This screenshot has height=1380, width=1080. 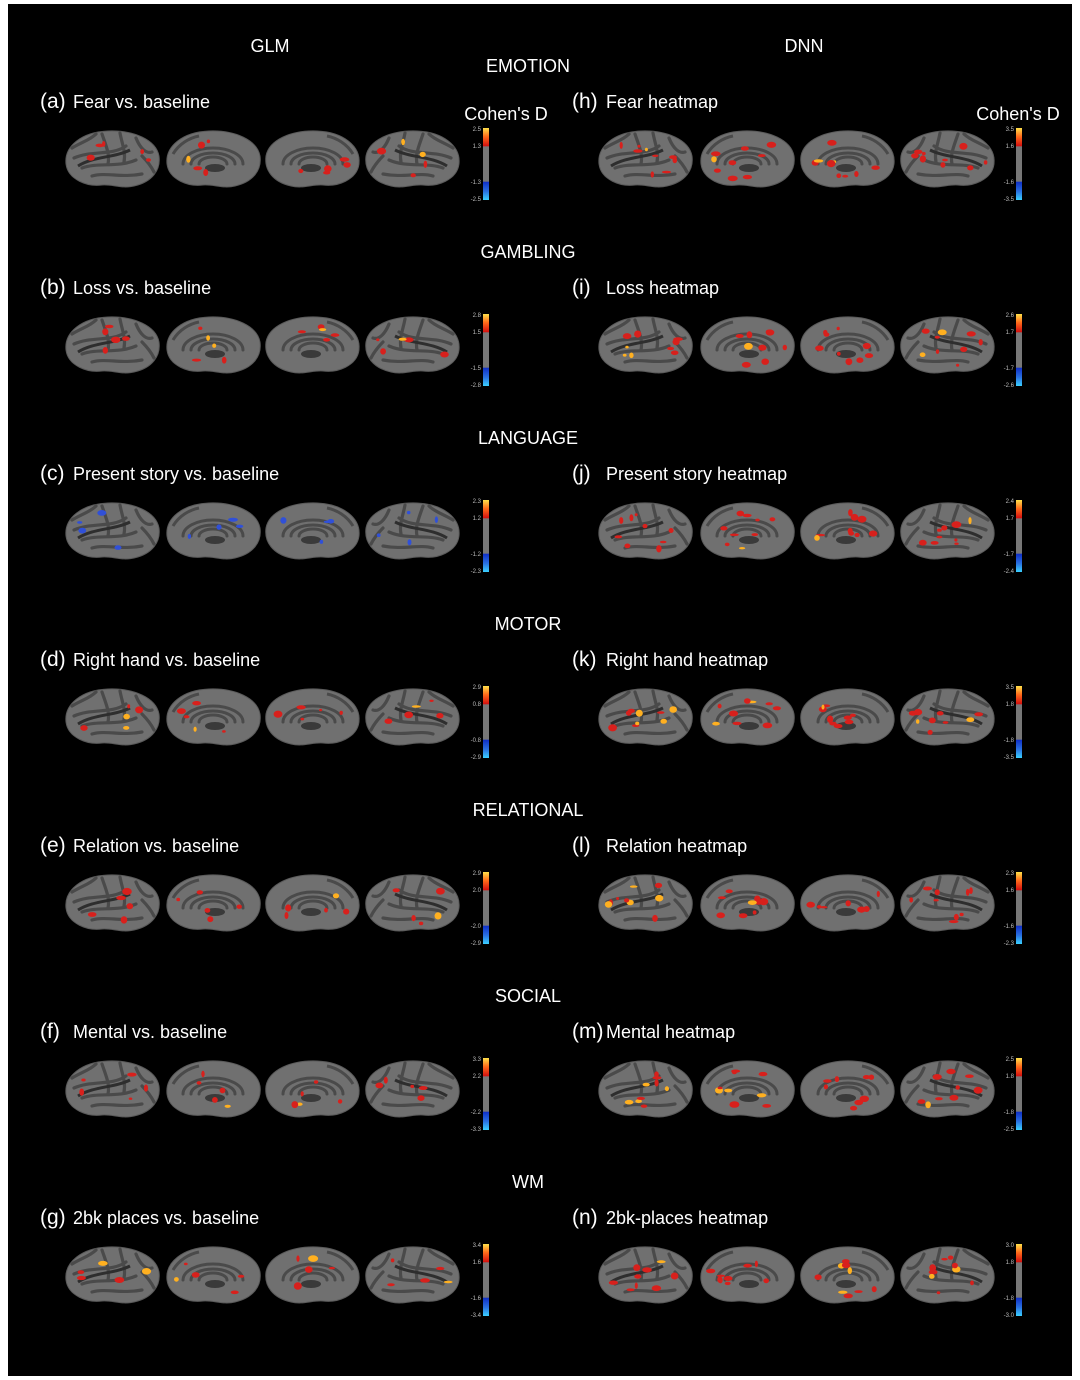 What do you see at coordinates (476, 1113) in the screenshot?
I see `colorbar-tick-label: -2.2` at bounding box center [476, 1113].